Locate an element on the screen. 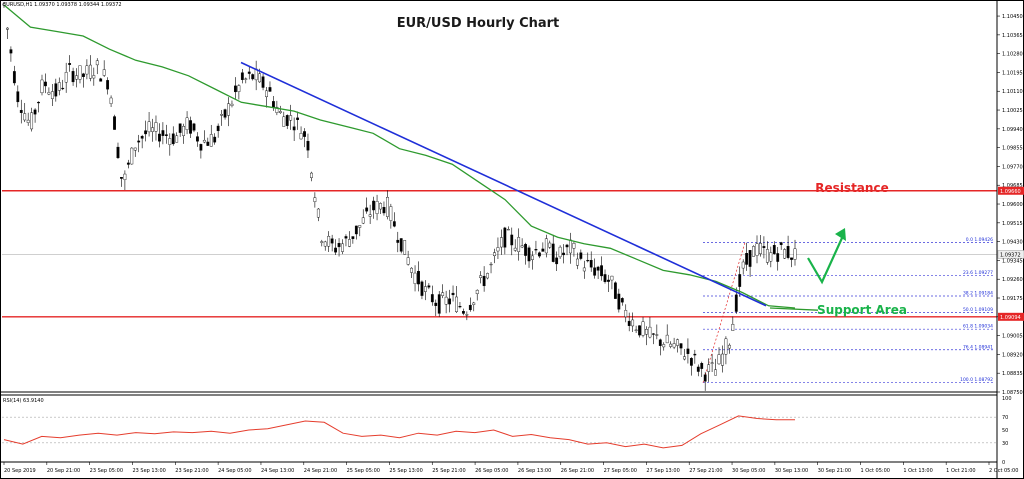  y-tick-label: 1.10280 is located at coordinates (1012, 55).